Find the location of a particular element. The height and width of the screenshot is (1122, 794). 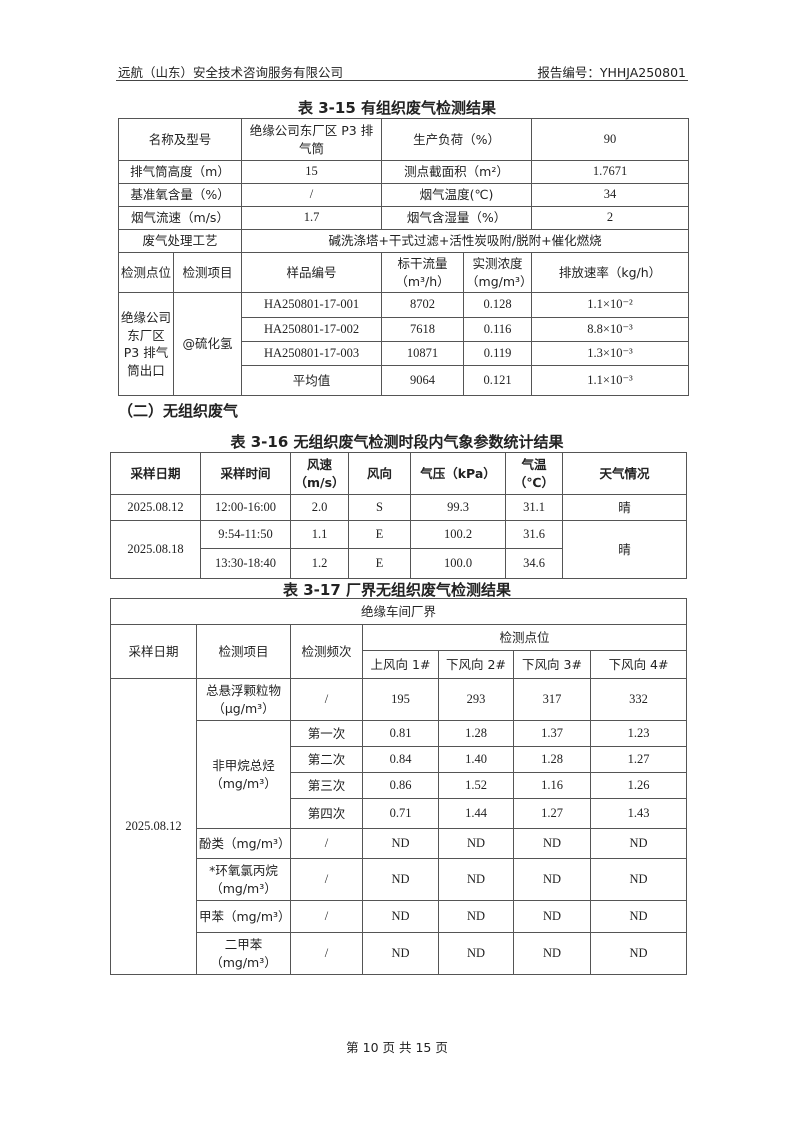

table-header-row: 采样日期 检测项目 检测频次 检测点位 is located at coordinates (399, 651).